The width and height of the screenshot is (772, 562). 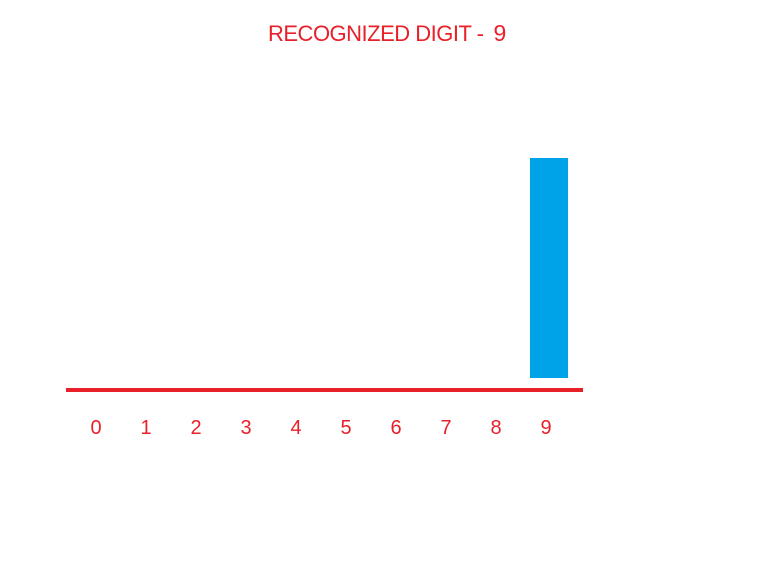 I want to click on tick-label-6: 6, so click(x=395, y=428).